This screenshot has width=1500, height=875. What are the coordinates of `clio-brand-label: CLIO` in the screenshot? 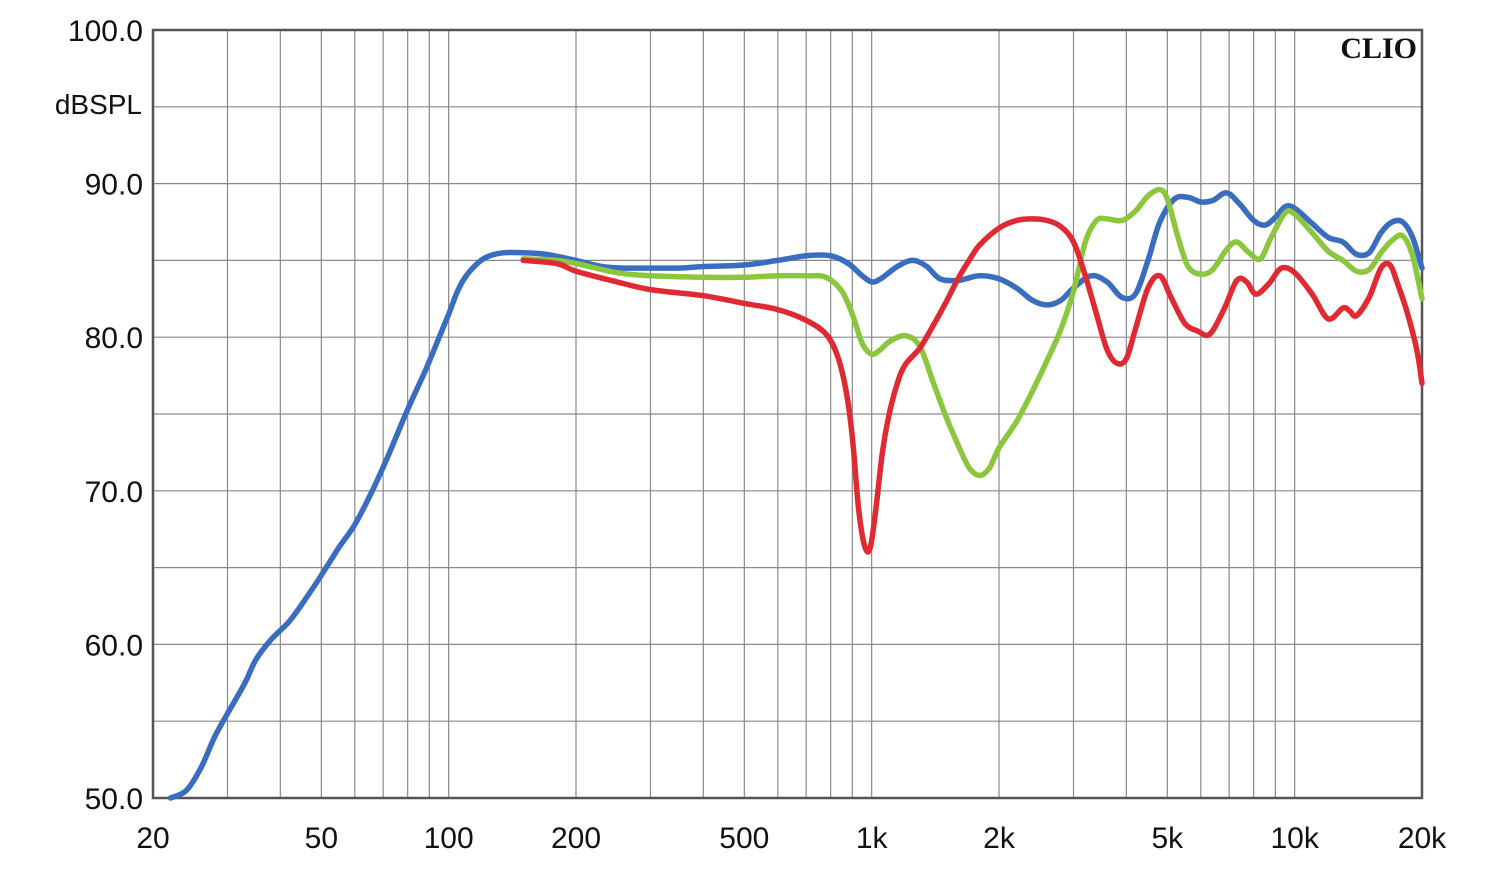 It's located at (1378, 48).